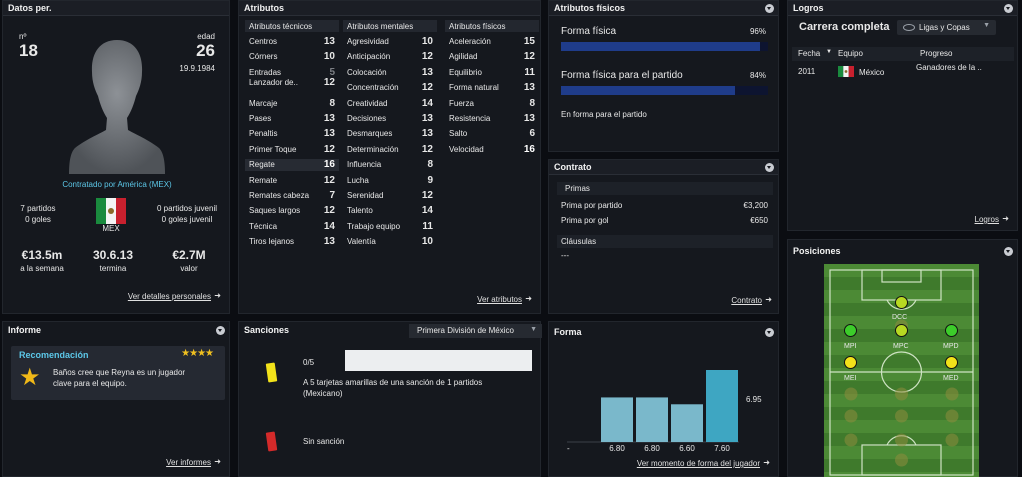  I want to click on position-mei-dot, so click(850, 362).